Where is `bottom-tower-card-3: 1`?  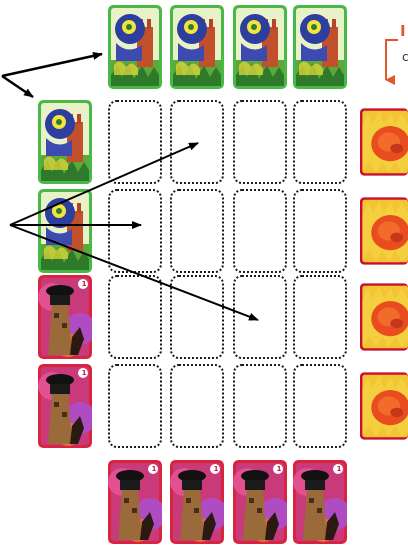
bottom-tower-card-3: 1 is located at coordinates (260, 502).